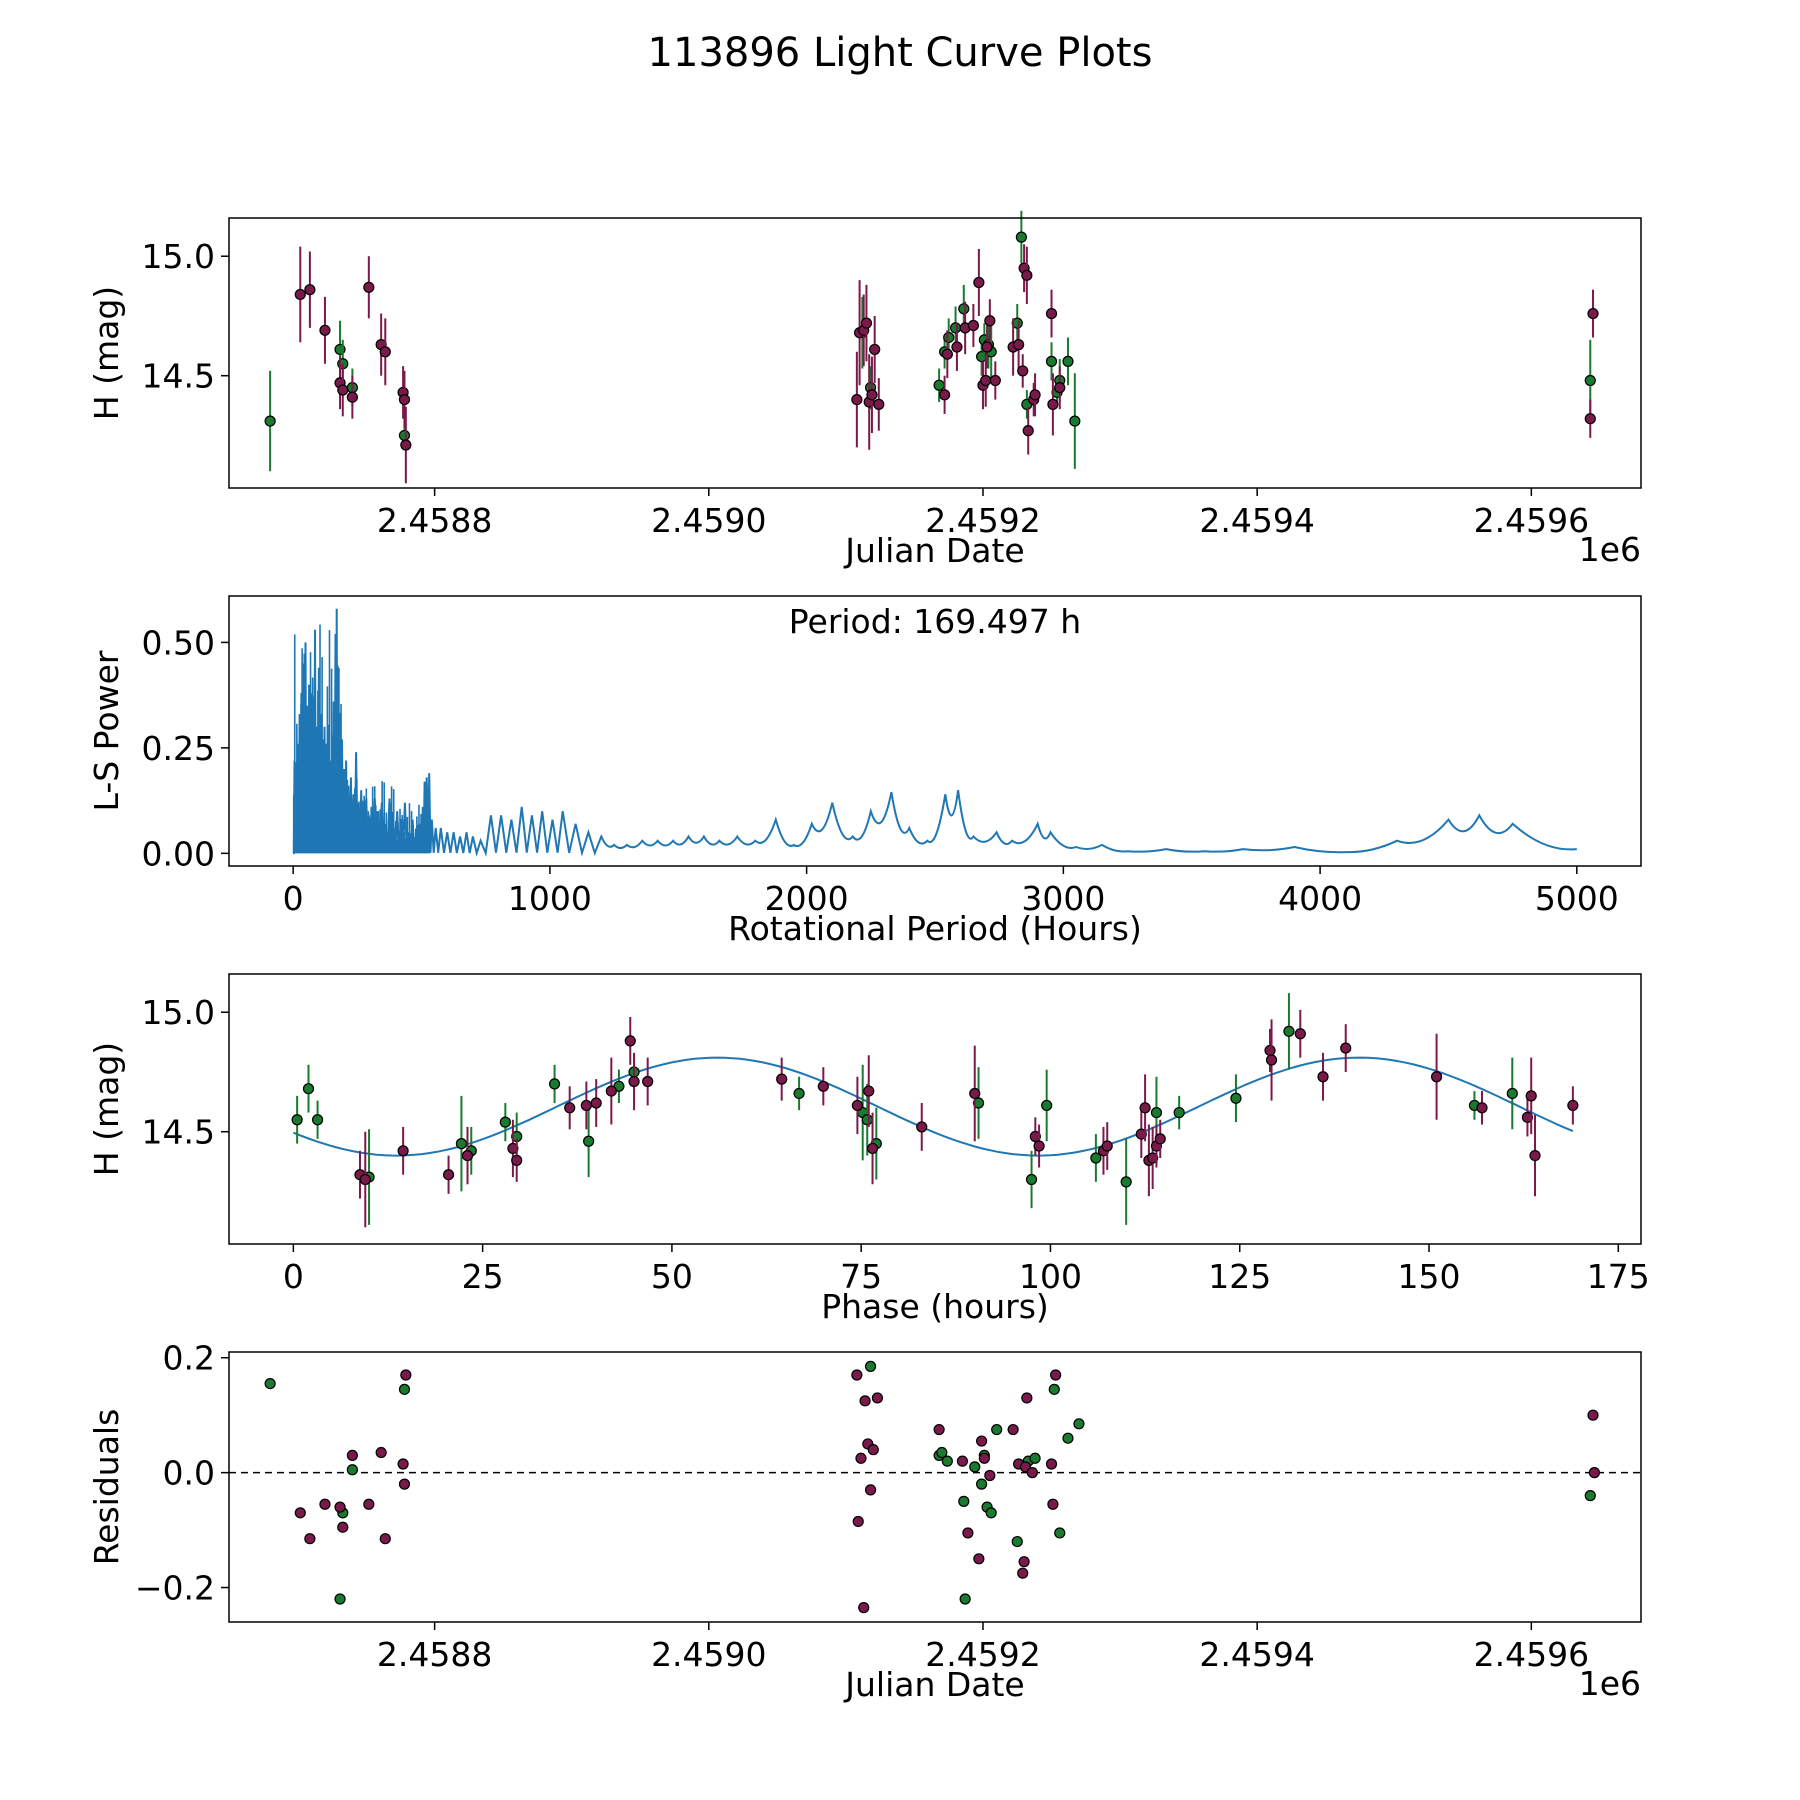 Image resolution: width=1800 pixels, height=1800 pixels. What do you see at coordinates (708, 520) in the screenshot?
I see `x-tick-label: 2.4590` at bounding box center [708, 520].